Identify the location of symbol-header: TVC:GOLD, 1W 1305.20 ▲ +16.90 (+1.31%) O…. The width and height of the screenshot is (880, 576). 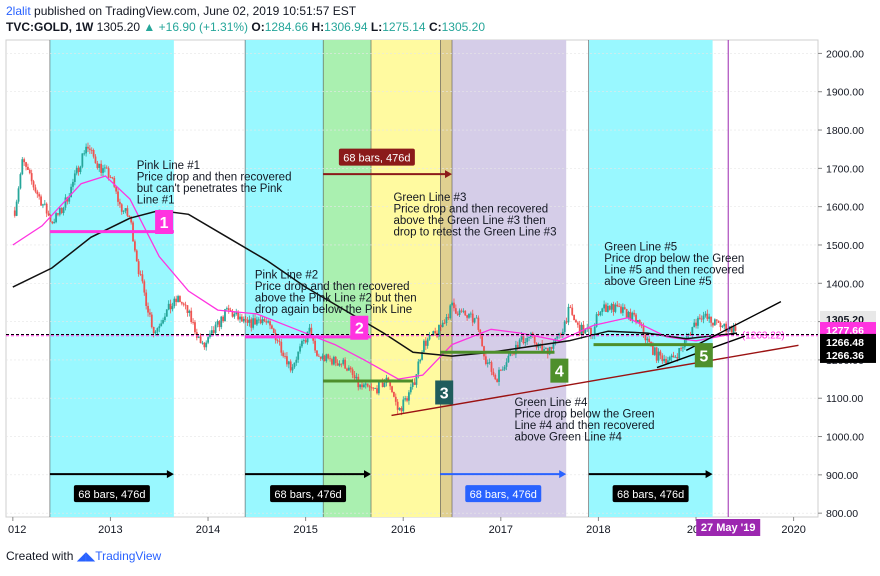
(245, 27).